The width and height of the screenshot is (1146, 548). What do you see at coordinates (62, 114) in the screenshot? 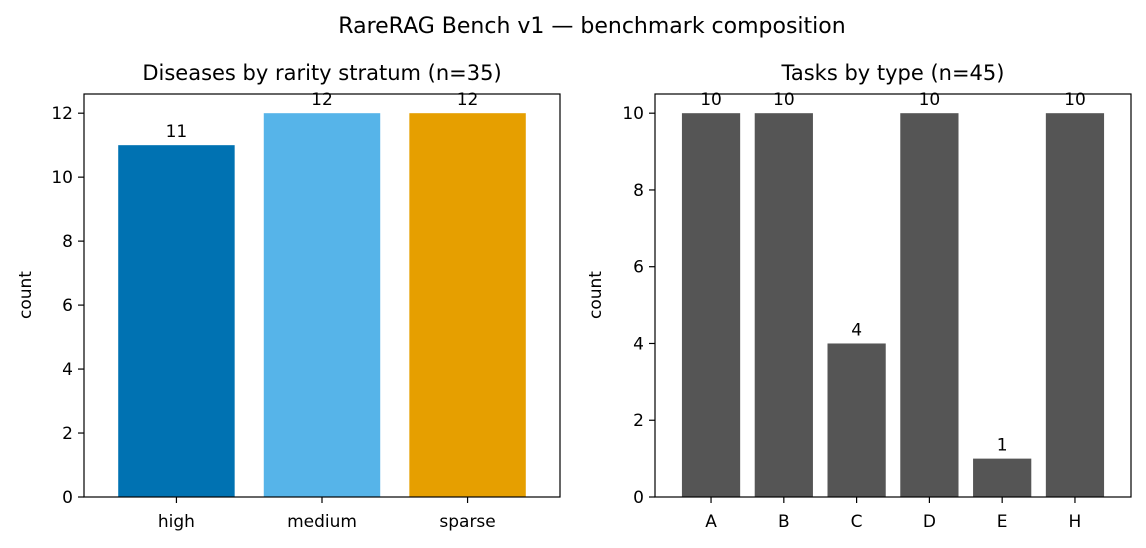
I see `y-tick-label: 12` at bounding box center [62, 114].